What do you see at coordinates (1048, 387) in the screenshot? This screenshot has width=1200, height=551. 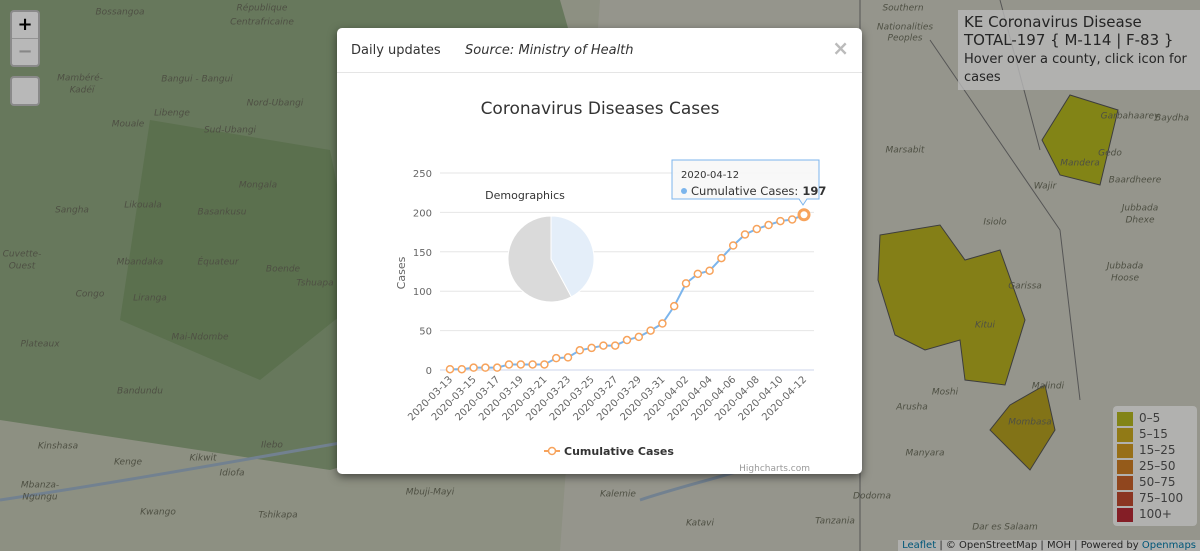 I see `map-label: Malindi` at bounding box center [1048, 387].